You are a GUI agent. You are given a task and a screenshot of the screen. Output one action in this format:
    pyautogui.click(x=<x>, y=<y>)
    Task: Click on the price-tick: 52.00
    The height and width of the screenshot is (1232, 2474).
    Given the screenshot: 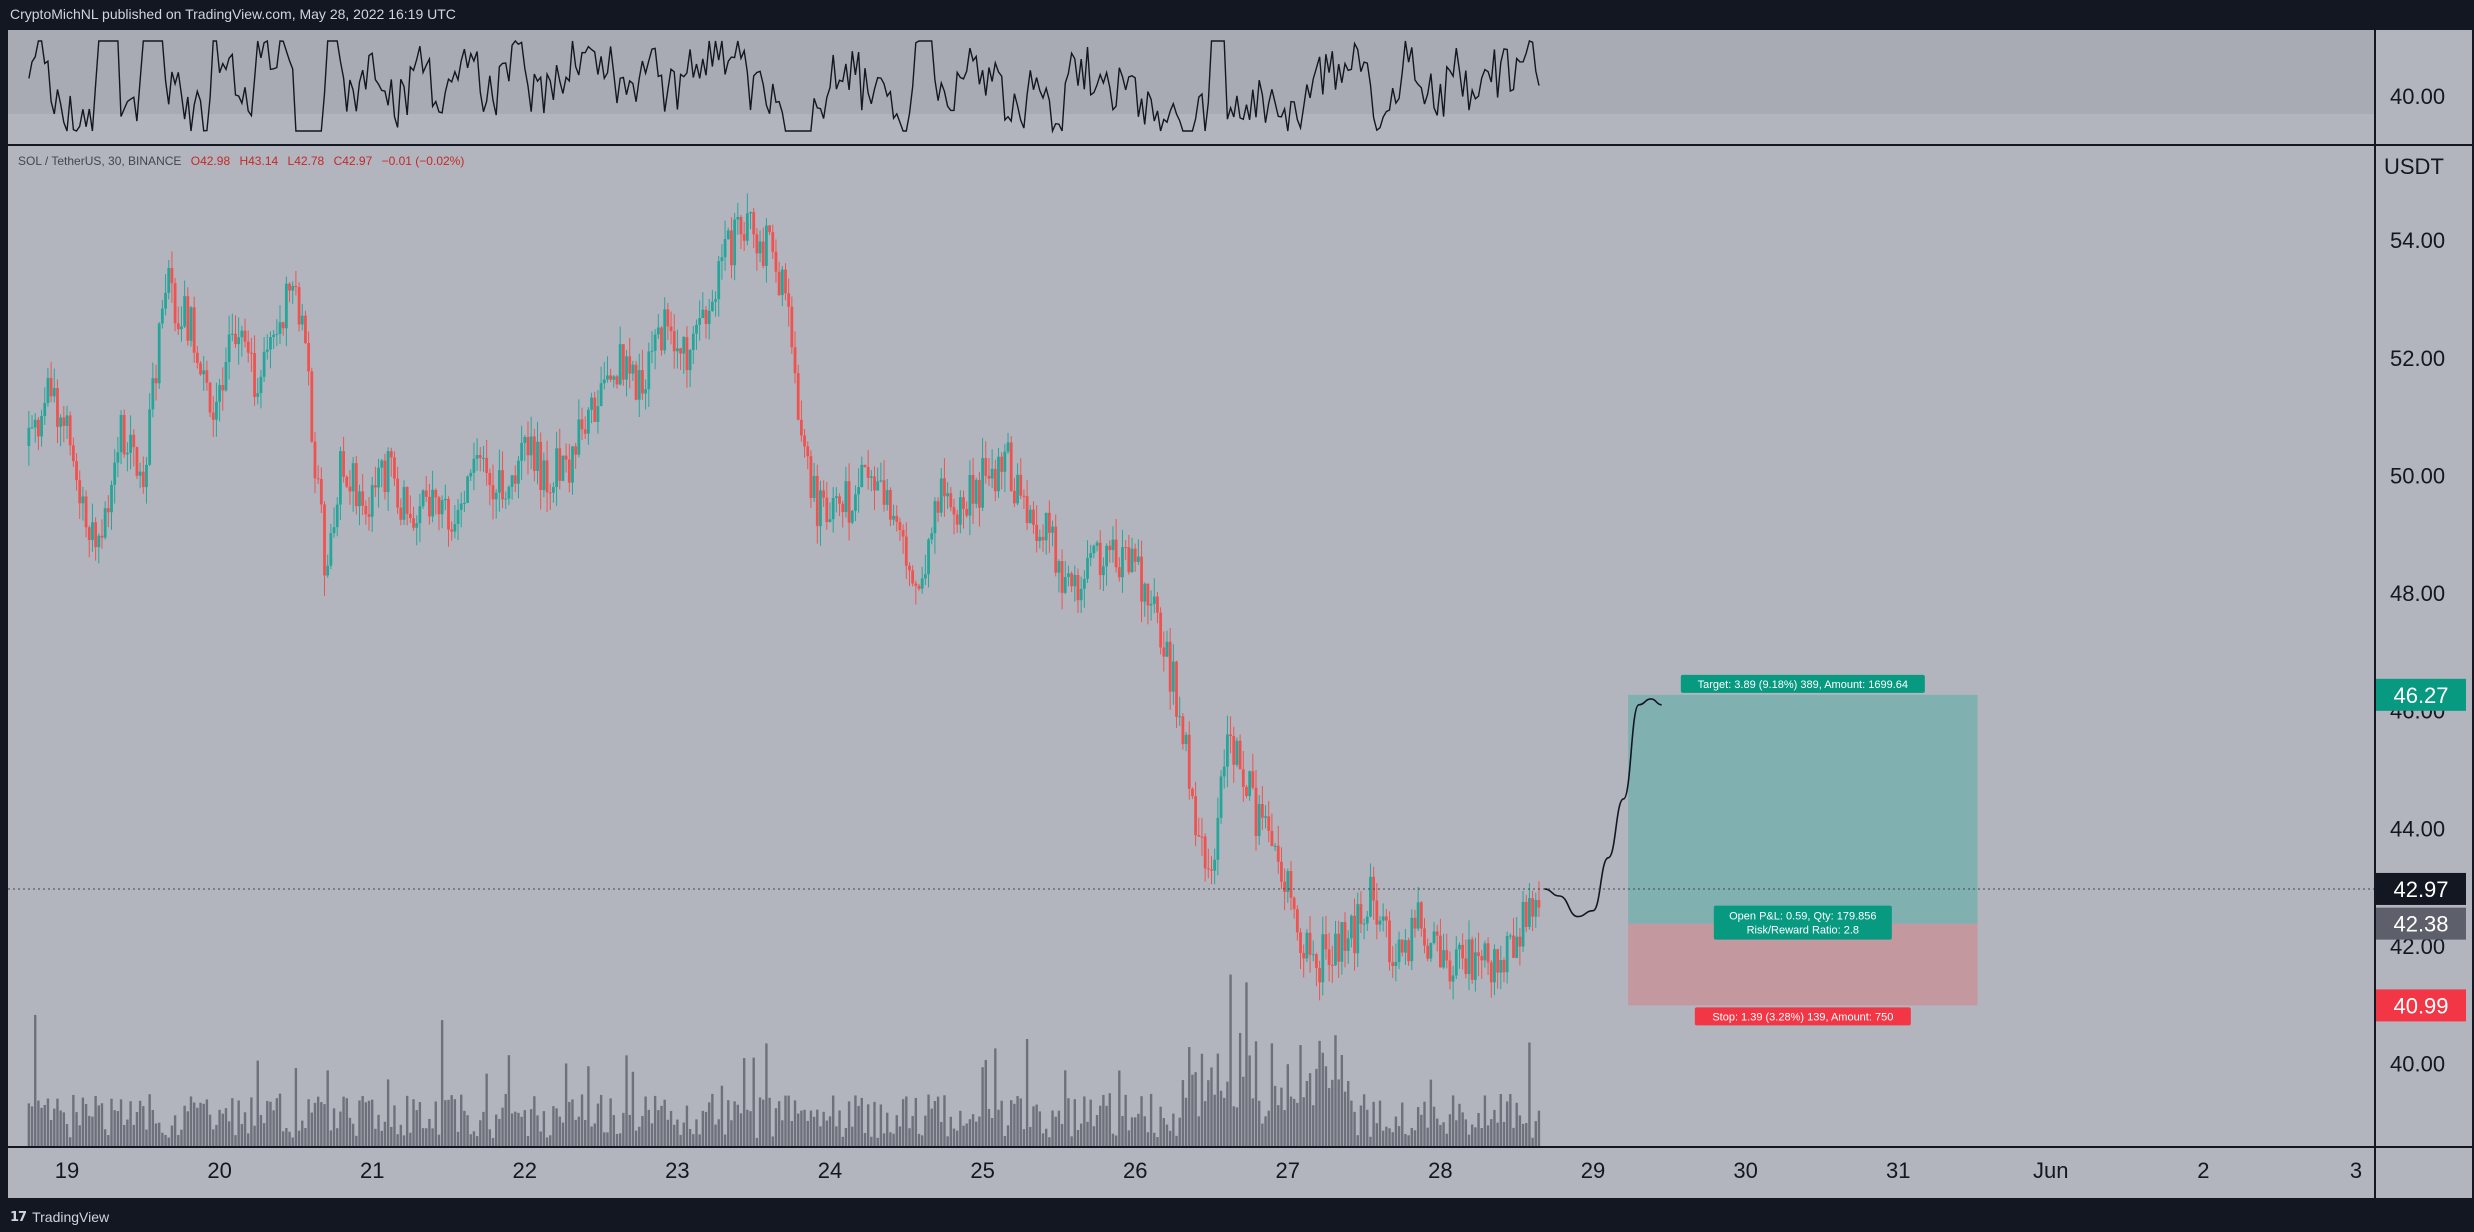 What is the action you would take?
    pyautogui.click(x=2417, y=358)
    